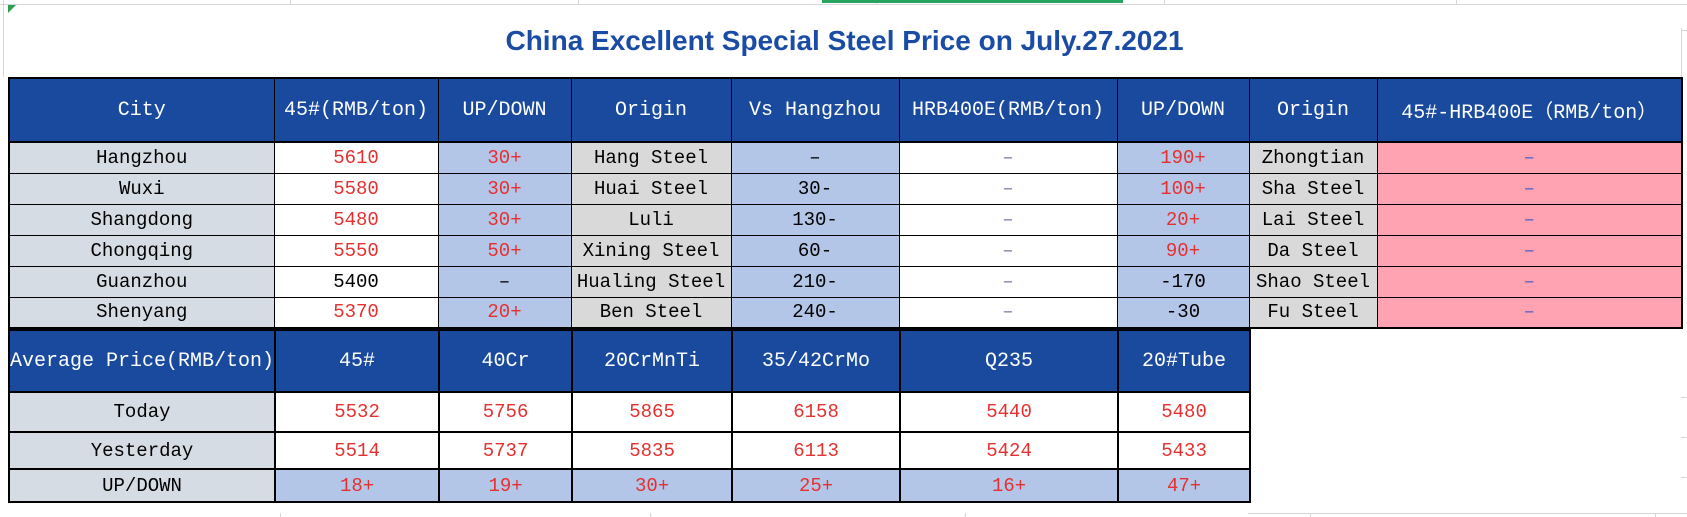 This screenshot has height=517, width=1687. I want to click on data-cell: Shao Steel, so click(1313, 281).